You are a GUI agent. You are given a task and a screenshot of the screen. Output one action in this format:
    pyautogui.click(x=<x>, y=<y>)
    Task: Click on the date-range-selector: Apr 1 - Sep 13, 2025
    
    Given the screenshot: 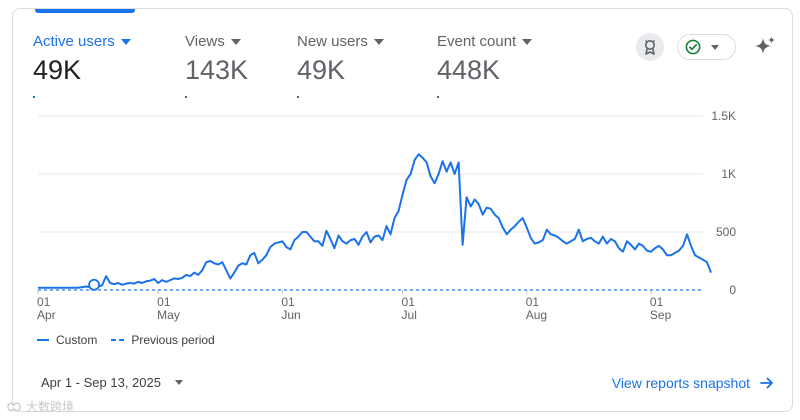 What is the action you would take?
    pyautogui.click(x=112, y=382)
    